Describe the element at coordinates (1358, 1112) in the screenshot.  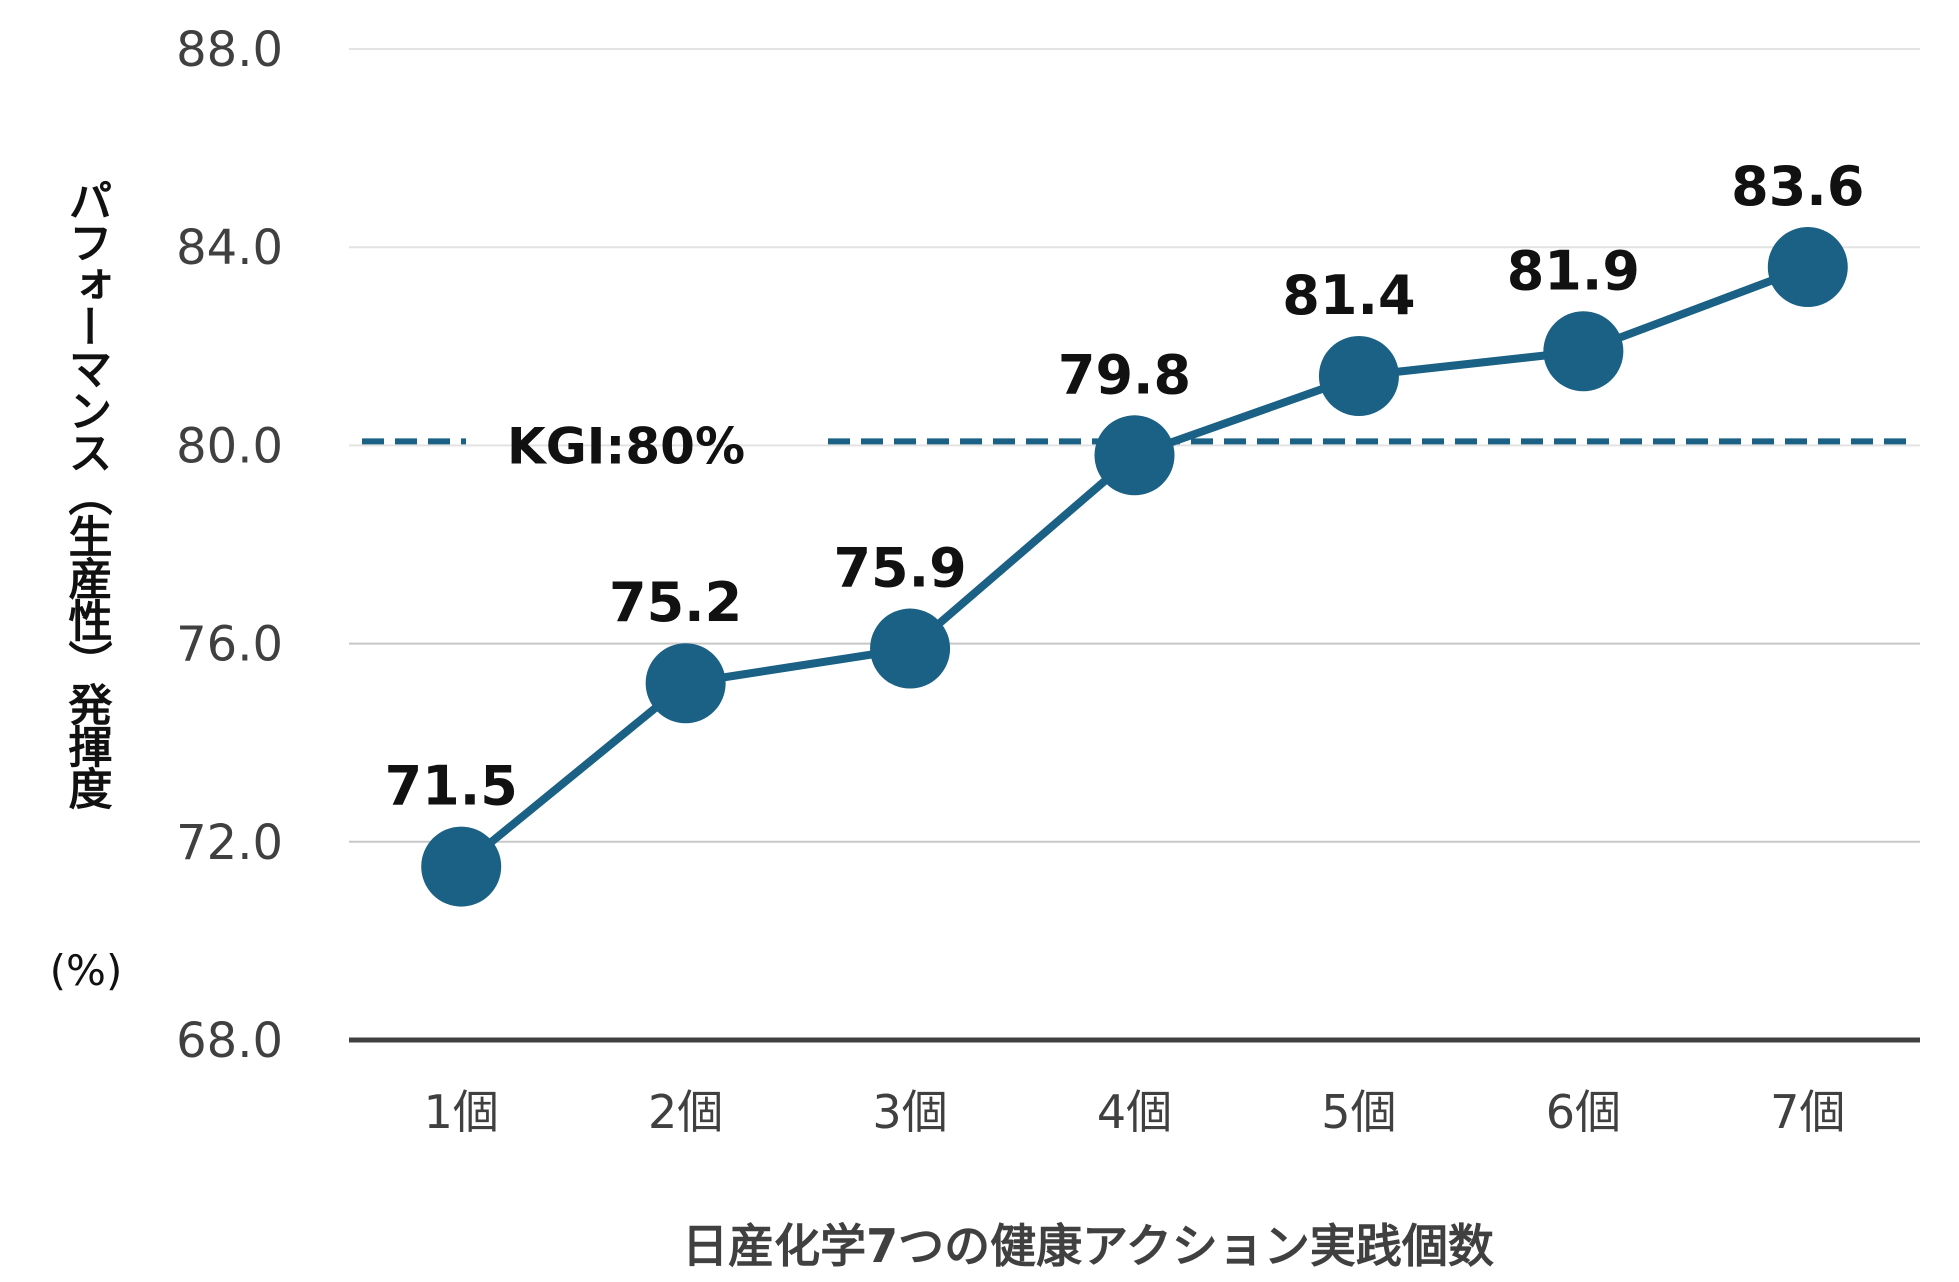
I see `x-tick-label: 5個` at that location.